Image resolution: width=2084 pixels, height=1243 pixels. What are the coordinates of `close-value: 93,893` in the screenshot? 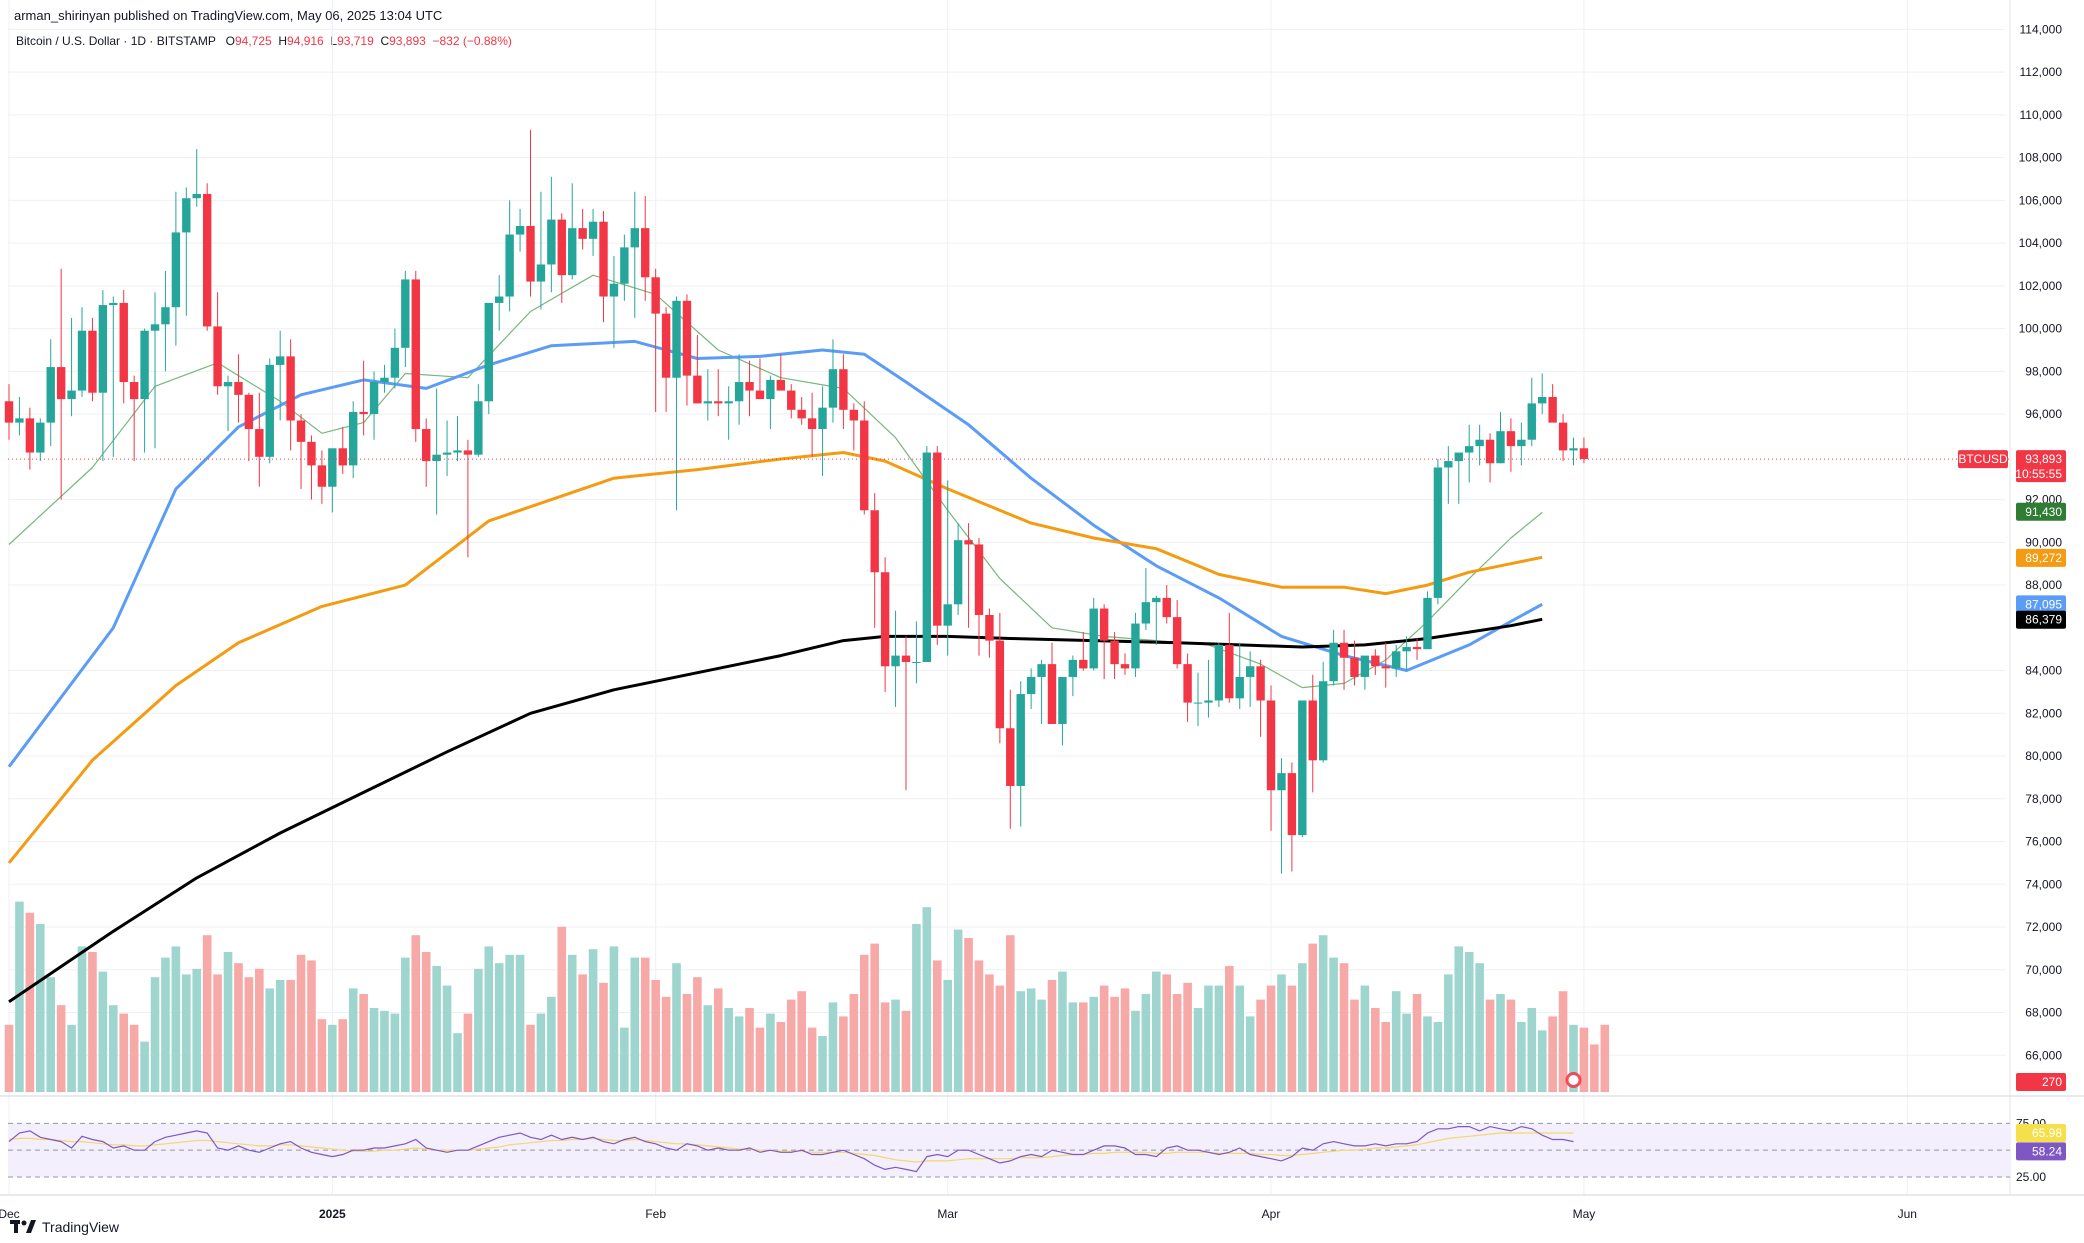 It's located at (407, 41).